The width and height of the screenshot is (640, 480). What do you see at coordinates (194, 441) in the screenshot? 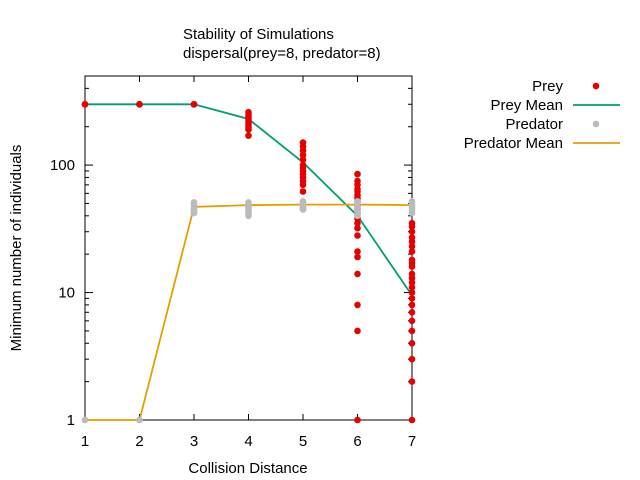
I see `x-tick-label-2: 3` at bounding box center [194, 441].